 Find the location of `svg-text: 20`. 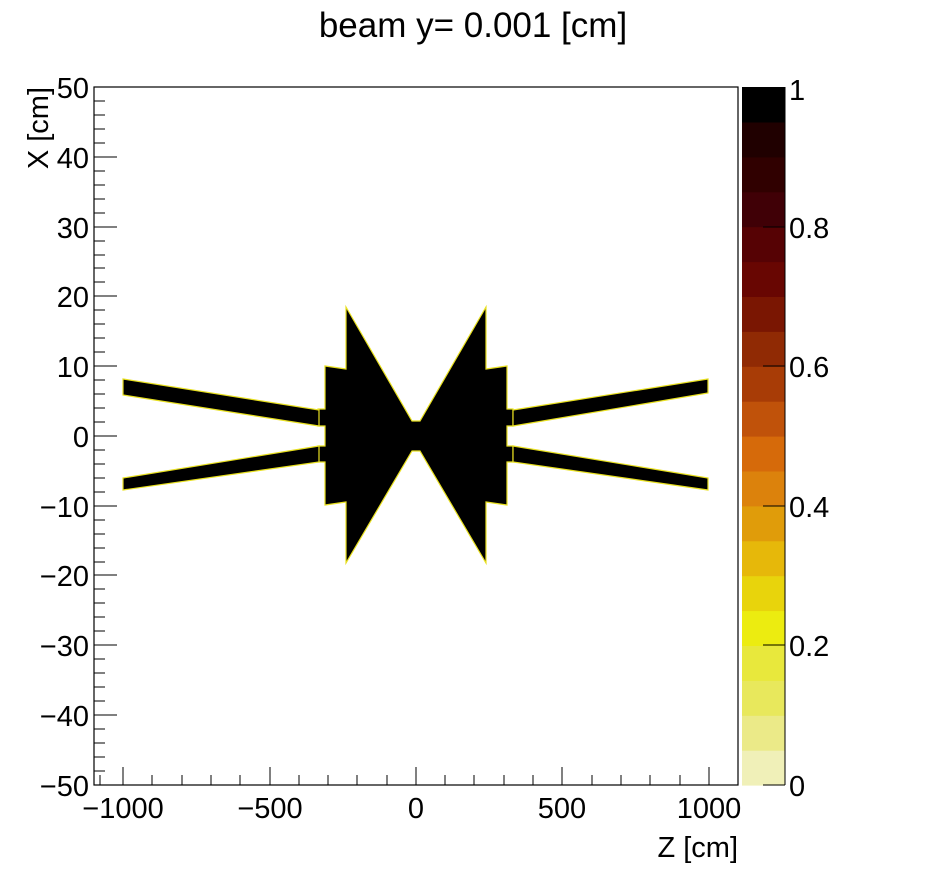

svg-text: 20 is located at coordinates (73, 298).